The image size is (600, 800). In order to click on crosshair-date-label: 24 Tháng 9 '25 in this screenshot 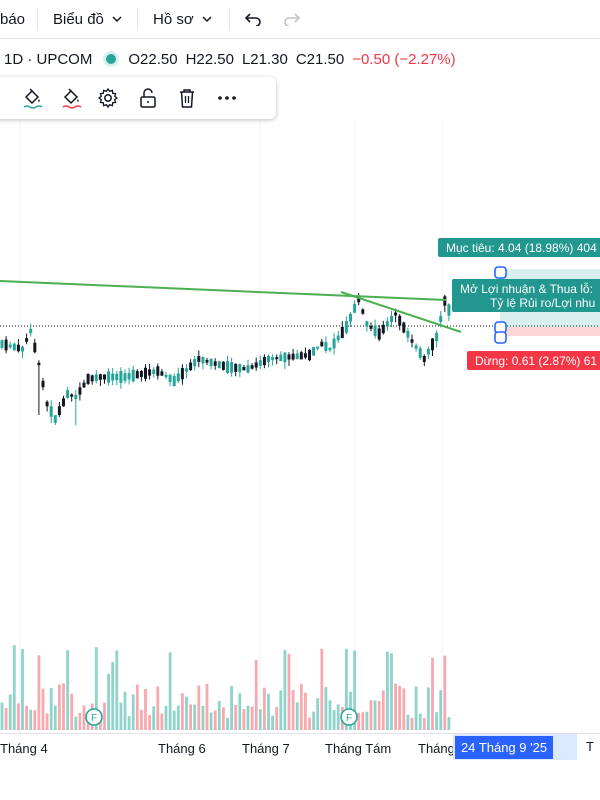, I will do `click(504, 747)`.